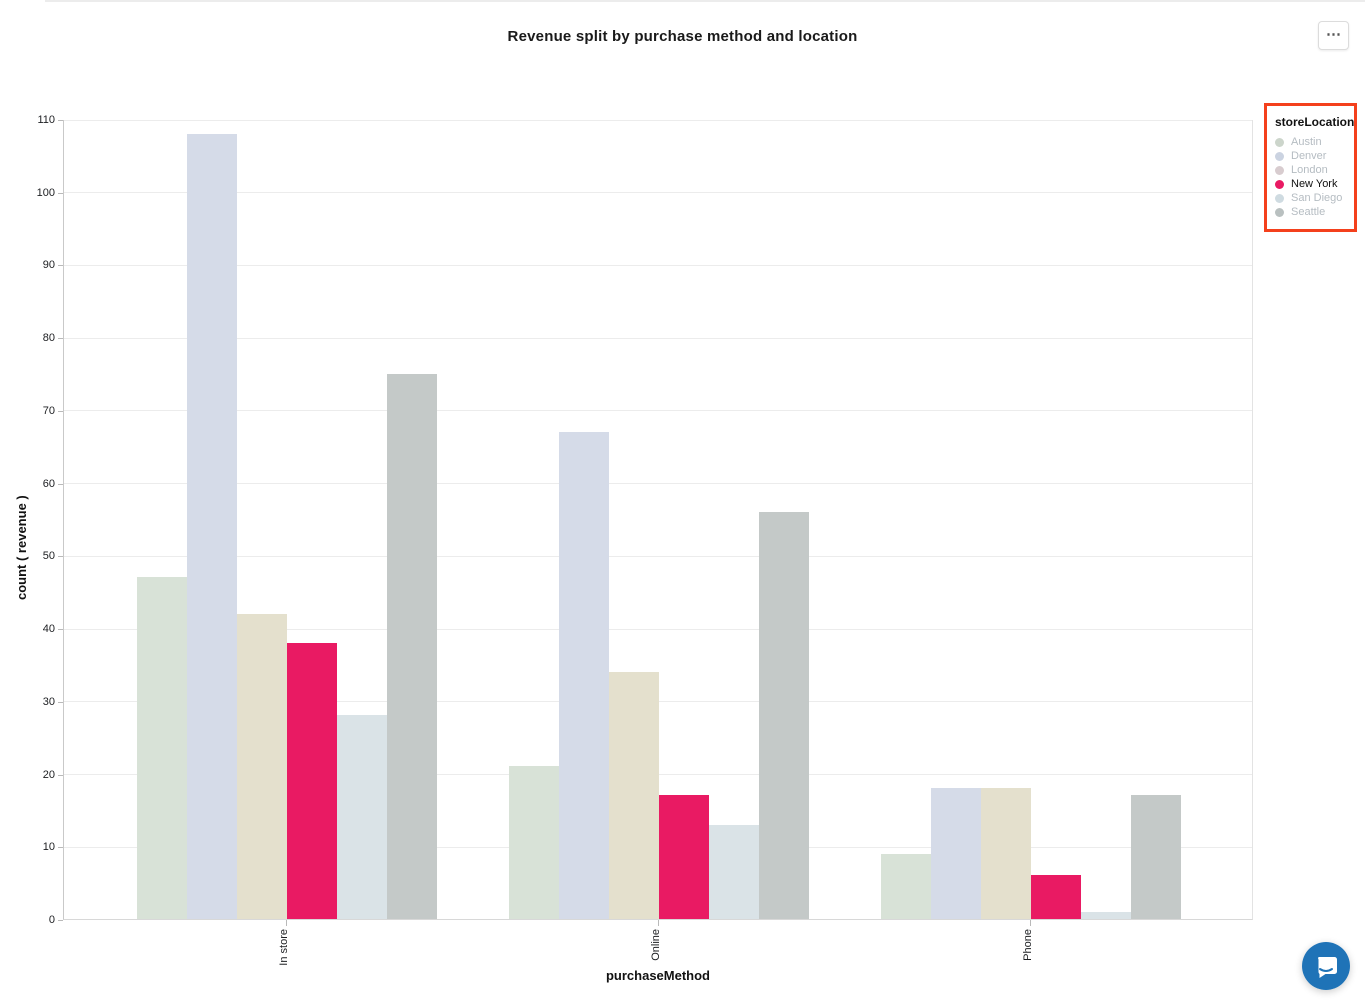  What do you see at coordinates (734, 871) in the screenshot?
I see `bar-san-diego-online` at bounding box center [734, 871].